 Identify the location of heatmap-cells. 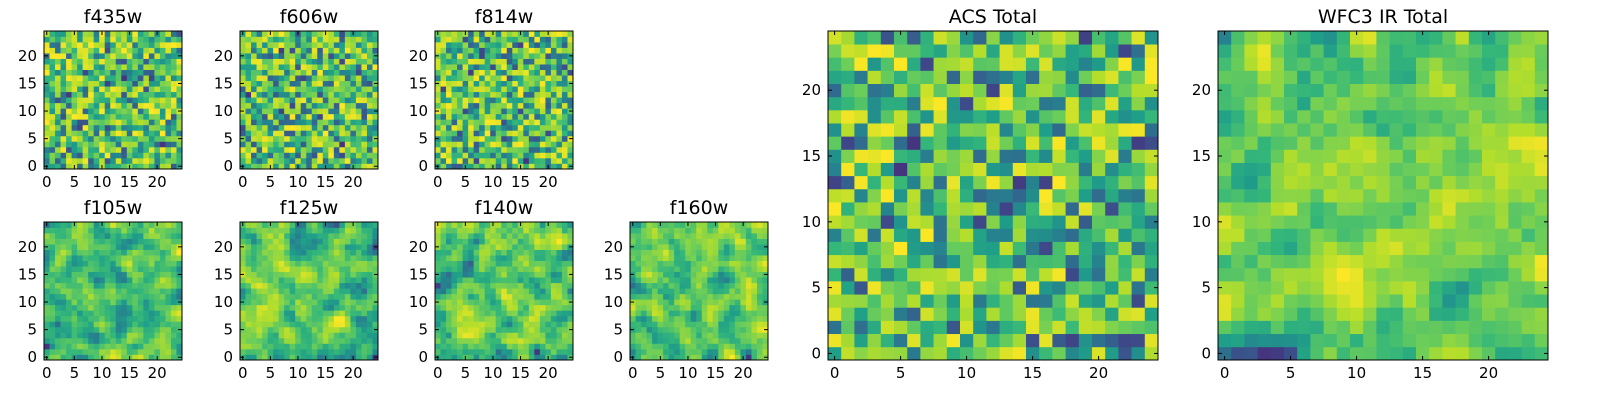
(113, 100).